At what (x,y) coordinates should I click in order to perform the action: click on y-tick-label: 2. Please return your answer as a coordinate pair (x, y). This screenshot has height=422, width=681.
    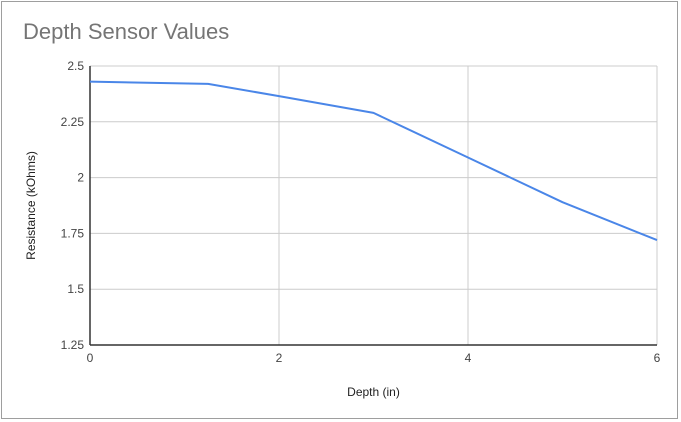
    Looking at the image, I should click on (80, 178).